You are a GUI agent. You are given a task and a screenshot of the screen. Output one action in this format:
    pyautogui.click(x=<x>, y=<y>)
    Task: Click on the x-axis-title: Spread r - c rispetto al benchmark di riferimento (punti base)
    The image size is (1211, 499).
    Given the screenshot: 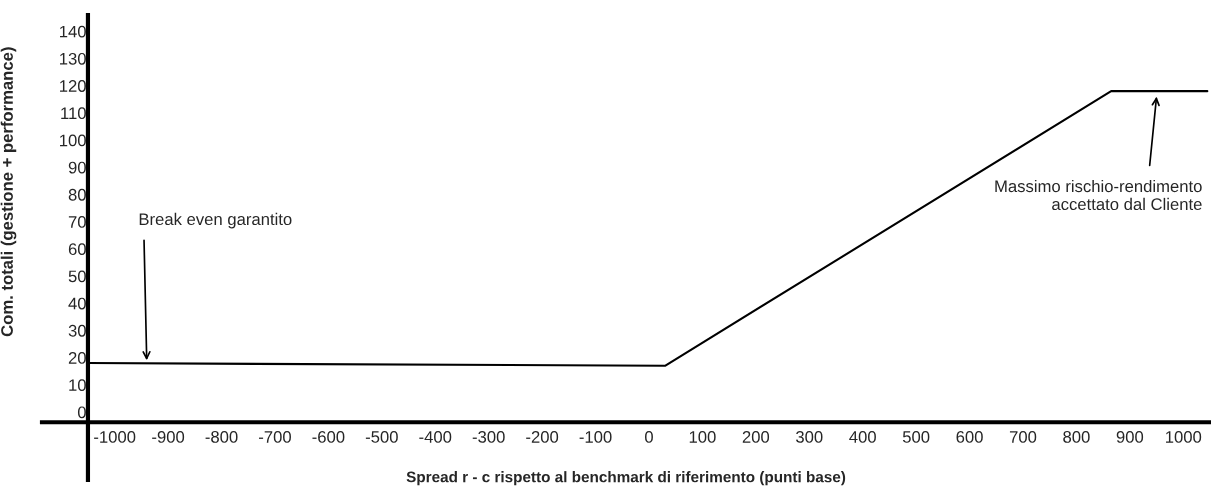 What is the action you would take?
    pyautogui.click(x=626, y=478)
    